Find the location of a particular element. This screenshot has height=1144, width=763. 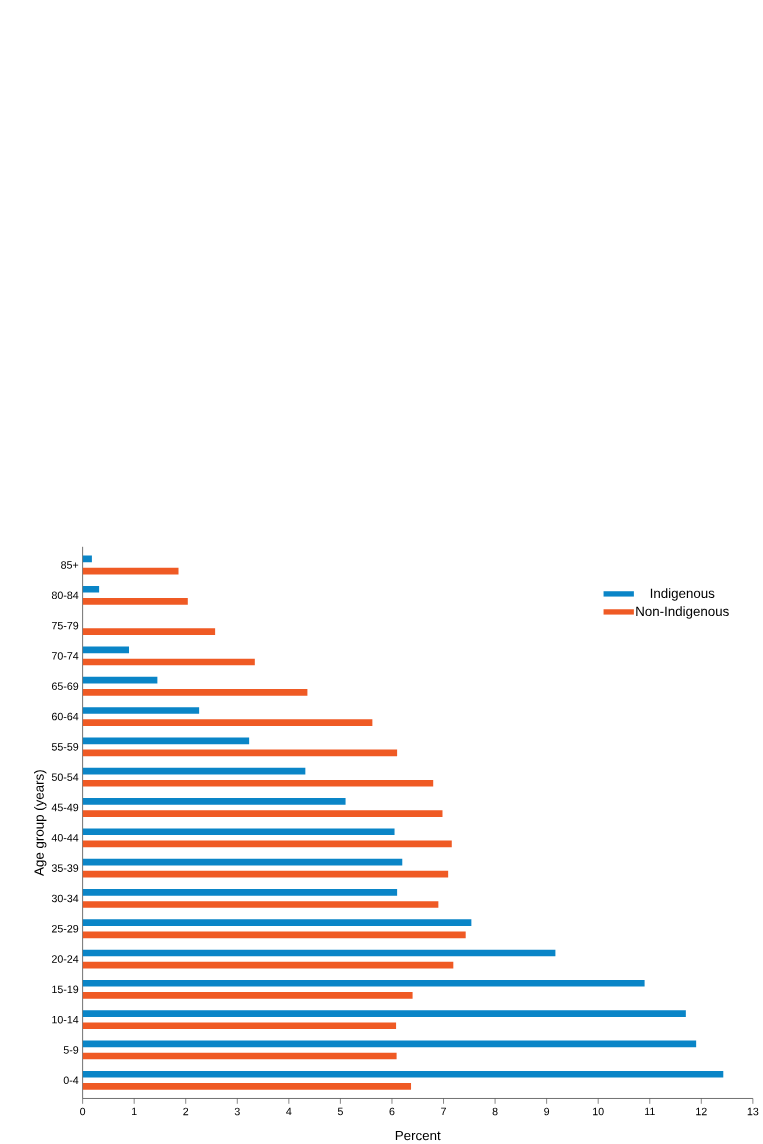

y-tick-label: 65-69 is located at coordinates (65, 686).